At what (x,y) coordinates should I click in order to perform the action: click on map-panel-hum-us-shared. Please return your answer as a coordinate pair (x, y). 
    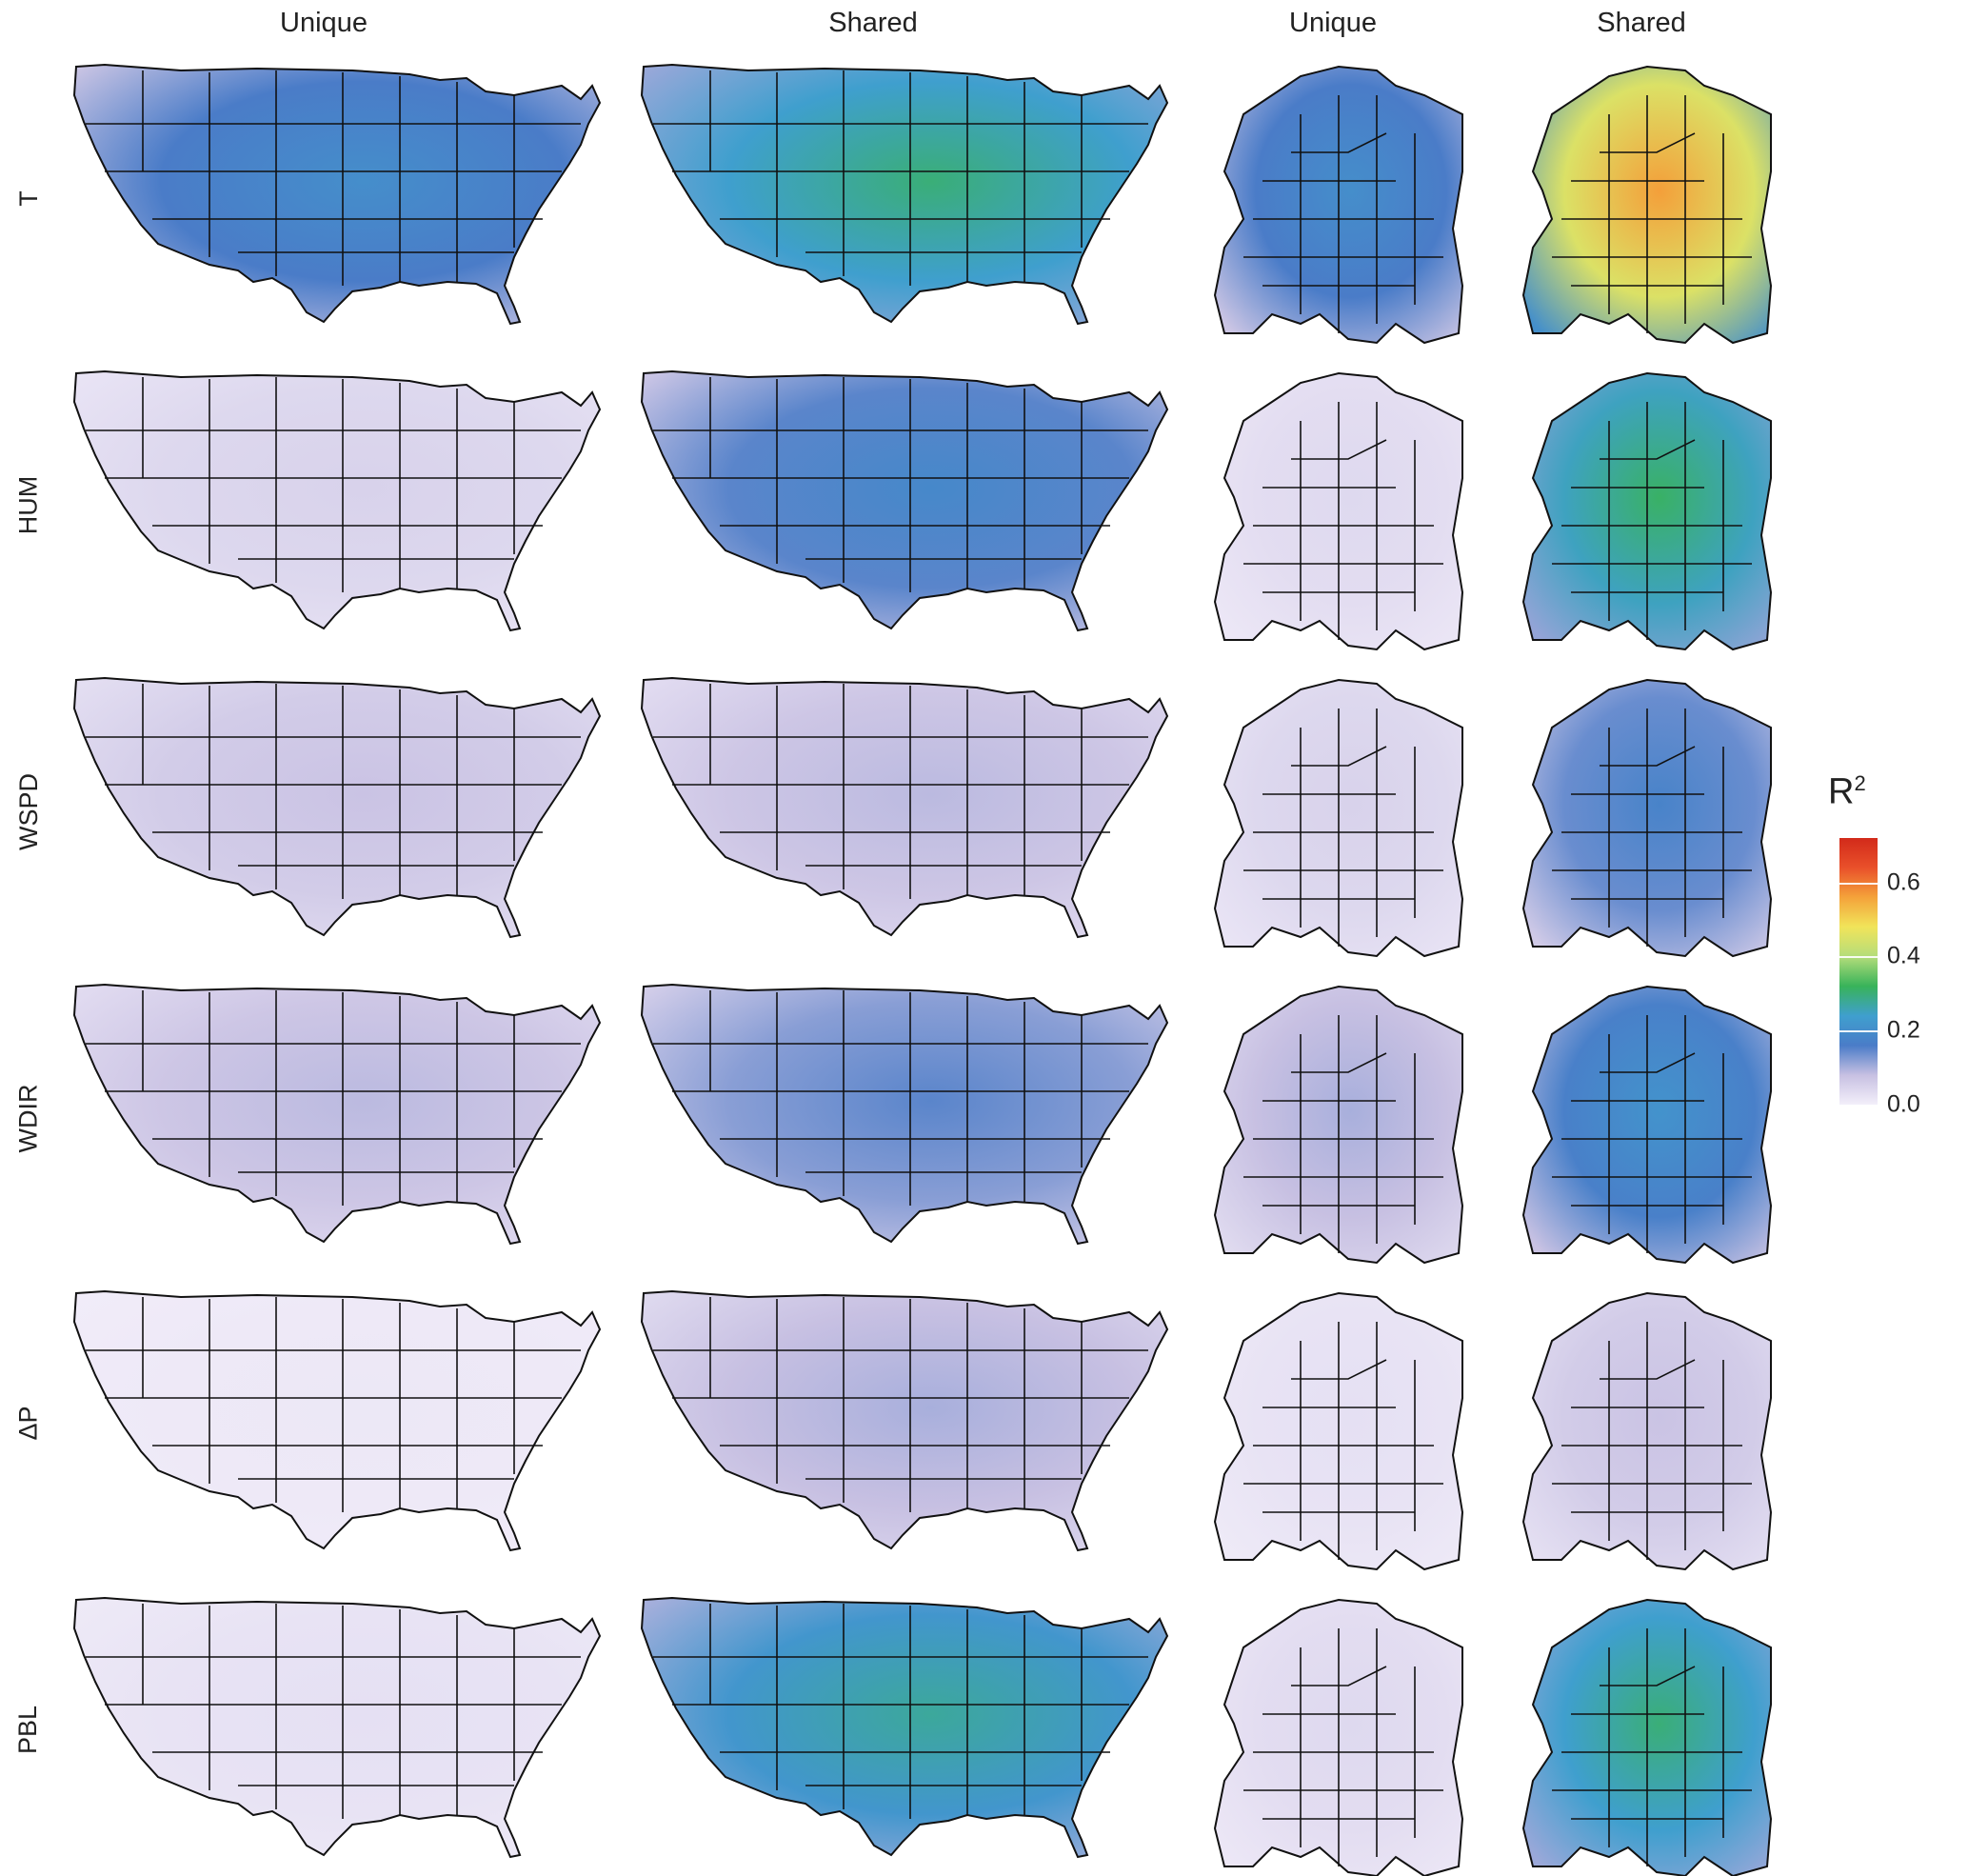
    Looking at the image, I should click on (901, 502).